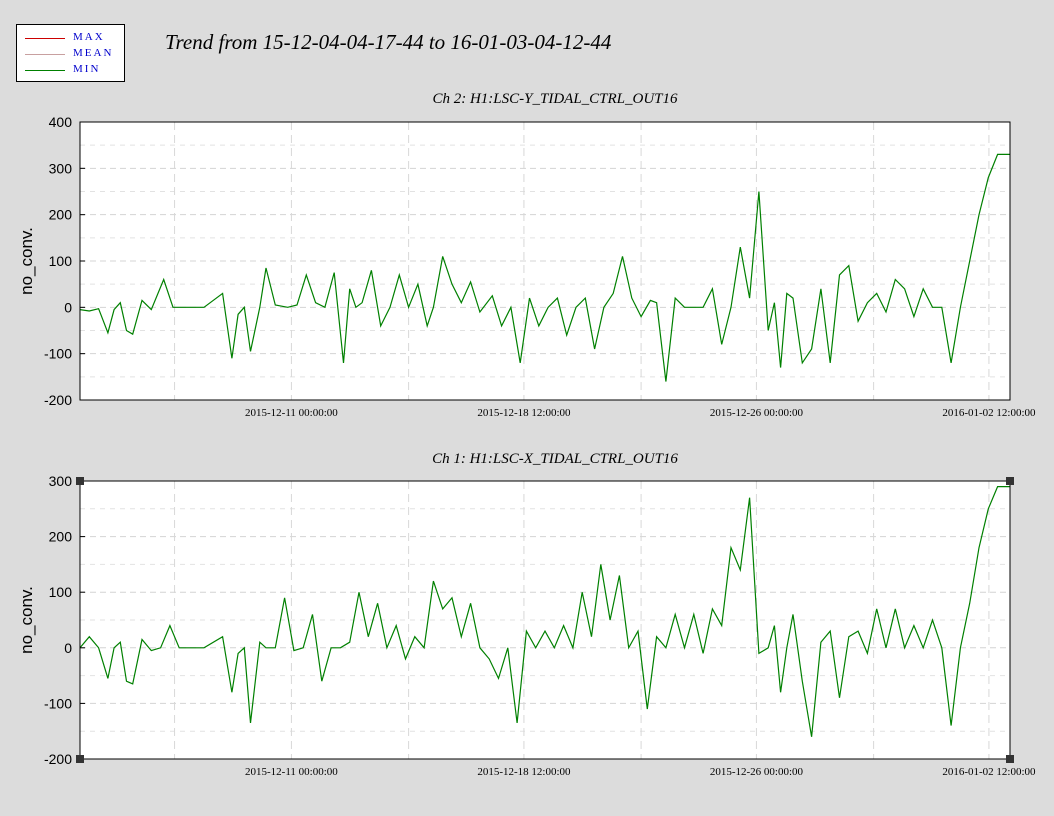 The height and width of the screenshot is (816, 1054). Describe the element at coordinates (87, 69) in the screenshot. I see `legend-label-min: MIN` at that location.